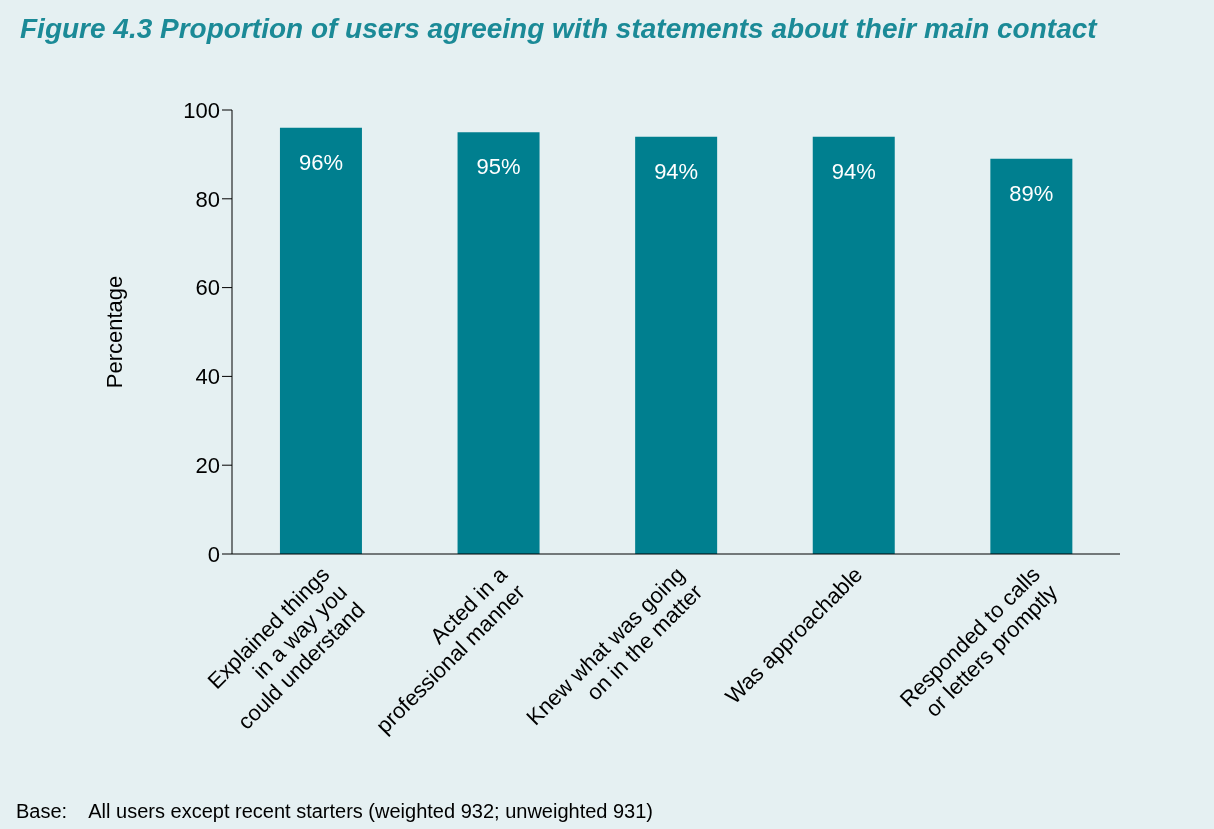  Describe the element at coordinates (207, 377) in the screenshot. I see `y-tick-label: 40` at that location.